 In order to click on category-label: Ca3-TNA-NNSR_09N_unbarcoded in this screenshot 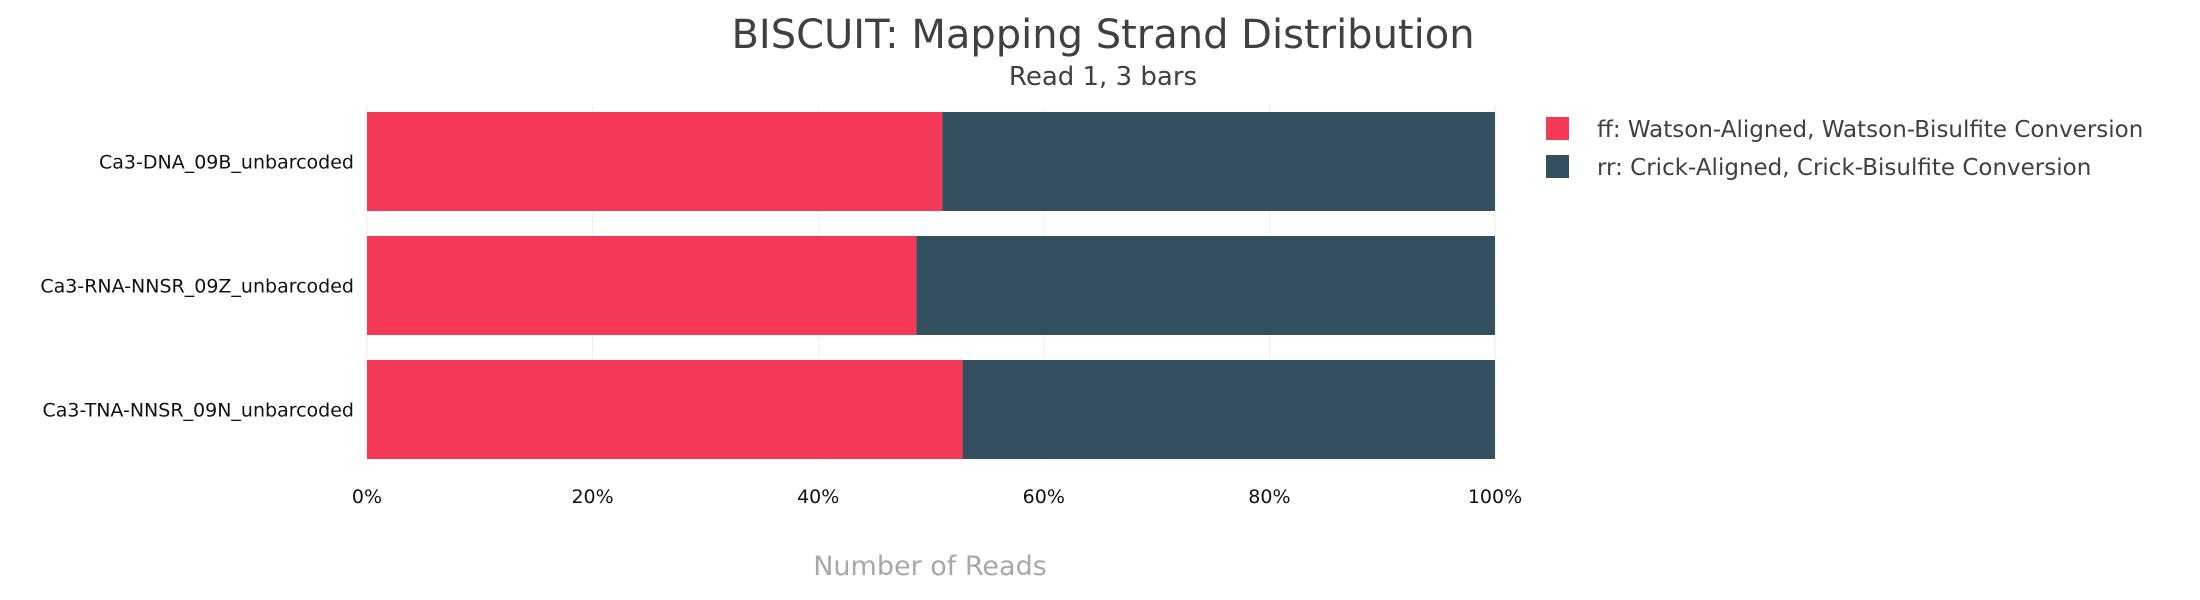, I will do `click(198, 411)`.